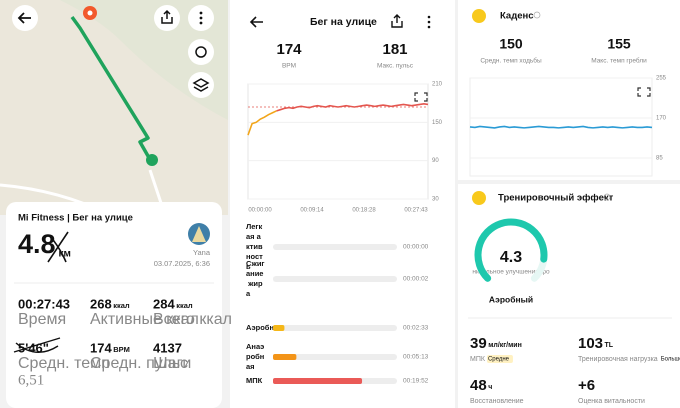 This screenshot has width=680, height=408. I want to click on zone-name: Аэробная, so click(264, 327).